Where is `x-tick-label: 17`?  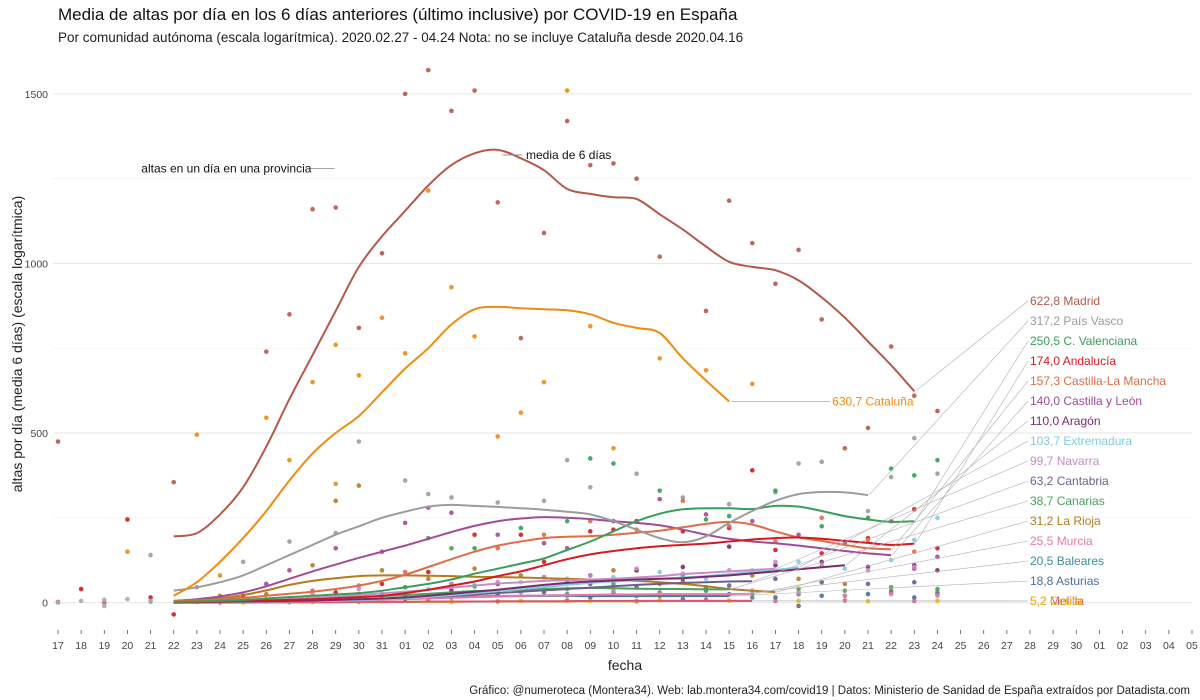 x-tick-label: 17 is located at coordinates (58, 646).